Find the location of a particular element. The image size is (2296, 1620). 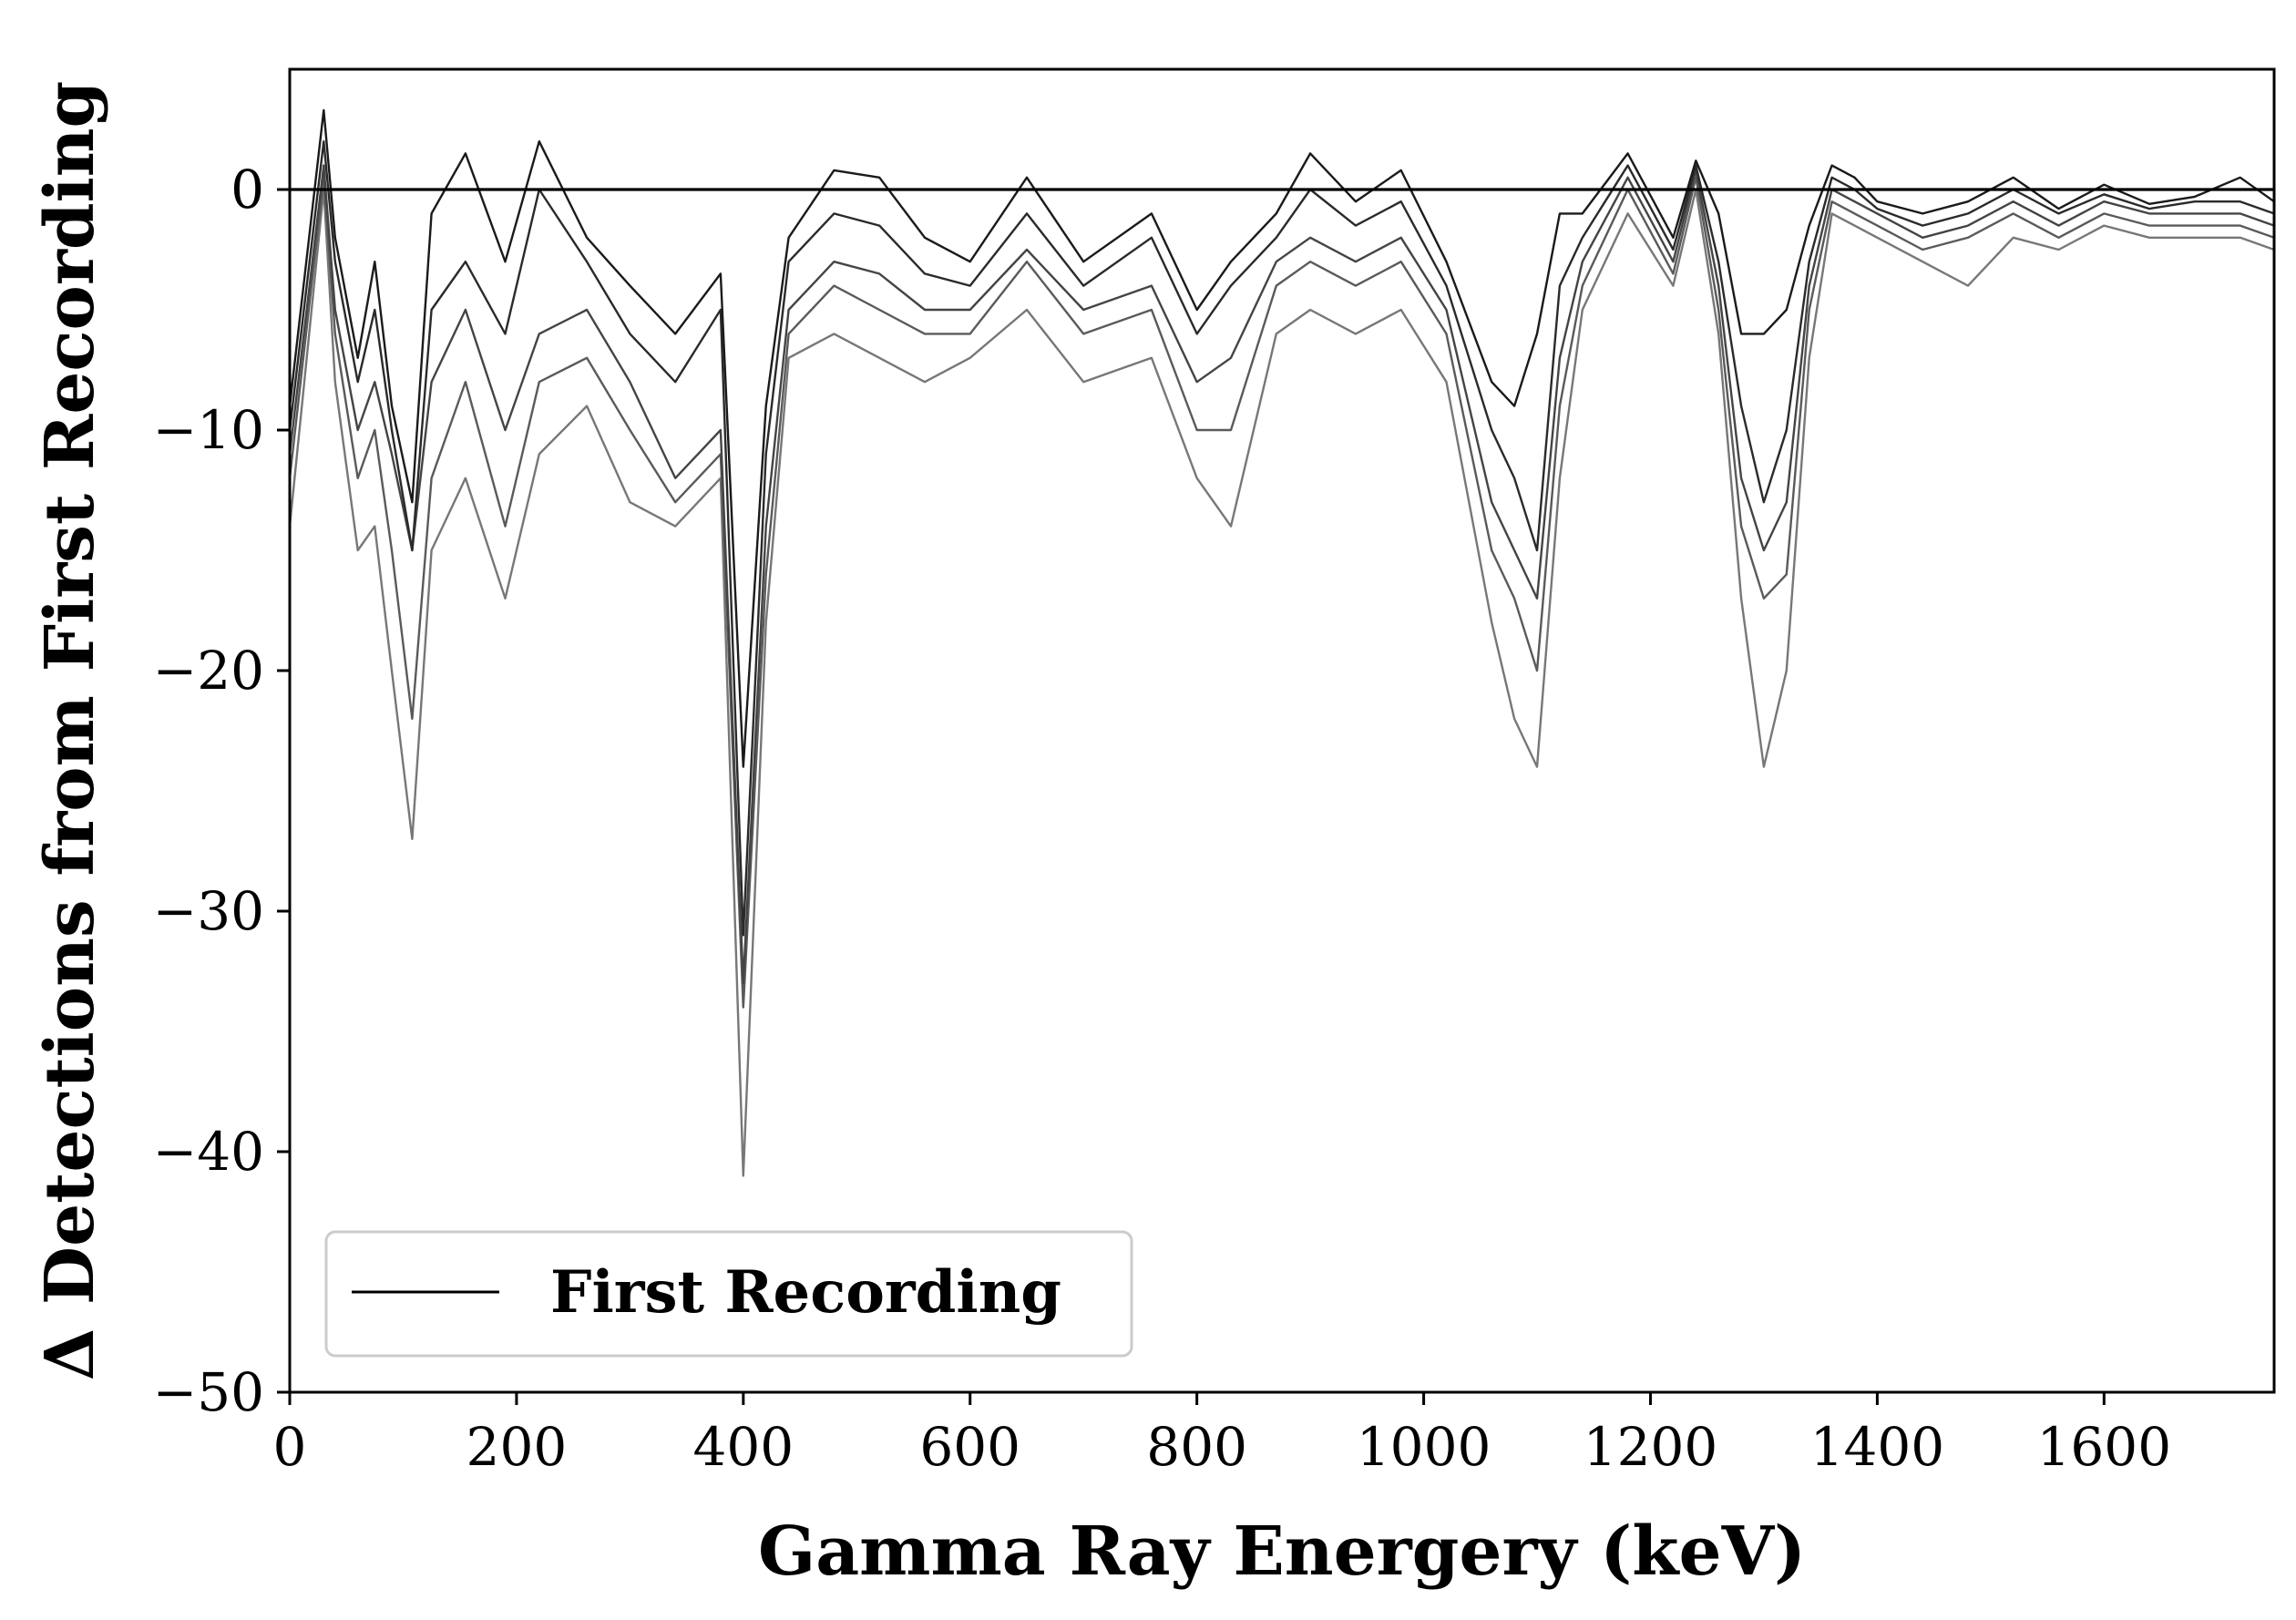

x-tick-label: 0 is located at coordinates (290, 1447).